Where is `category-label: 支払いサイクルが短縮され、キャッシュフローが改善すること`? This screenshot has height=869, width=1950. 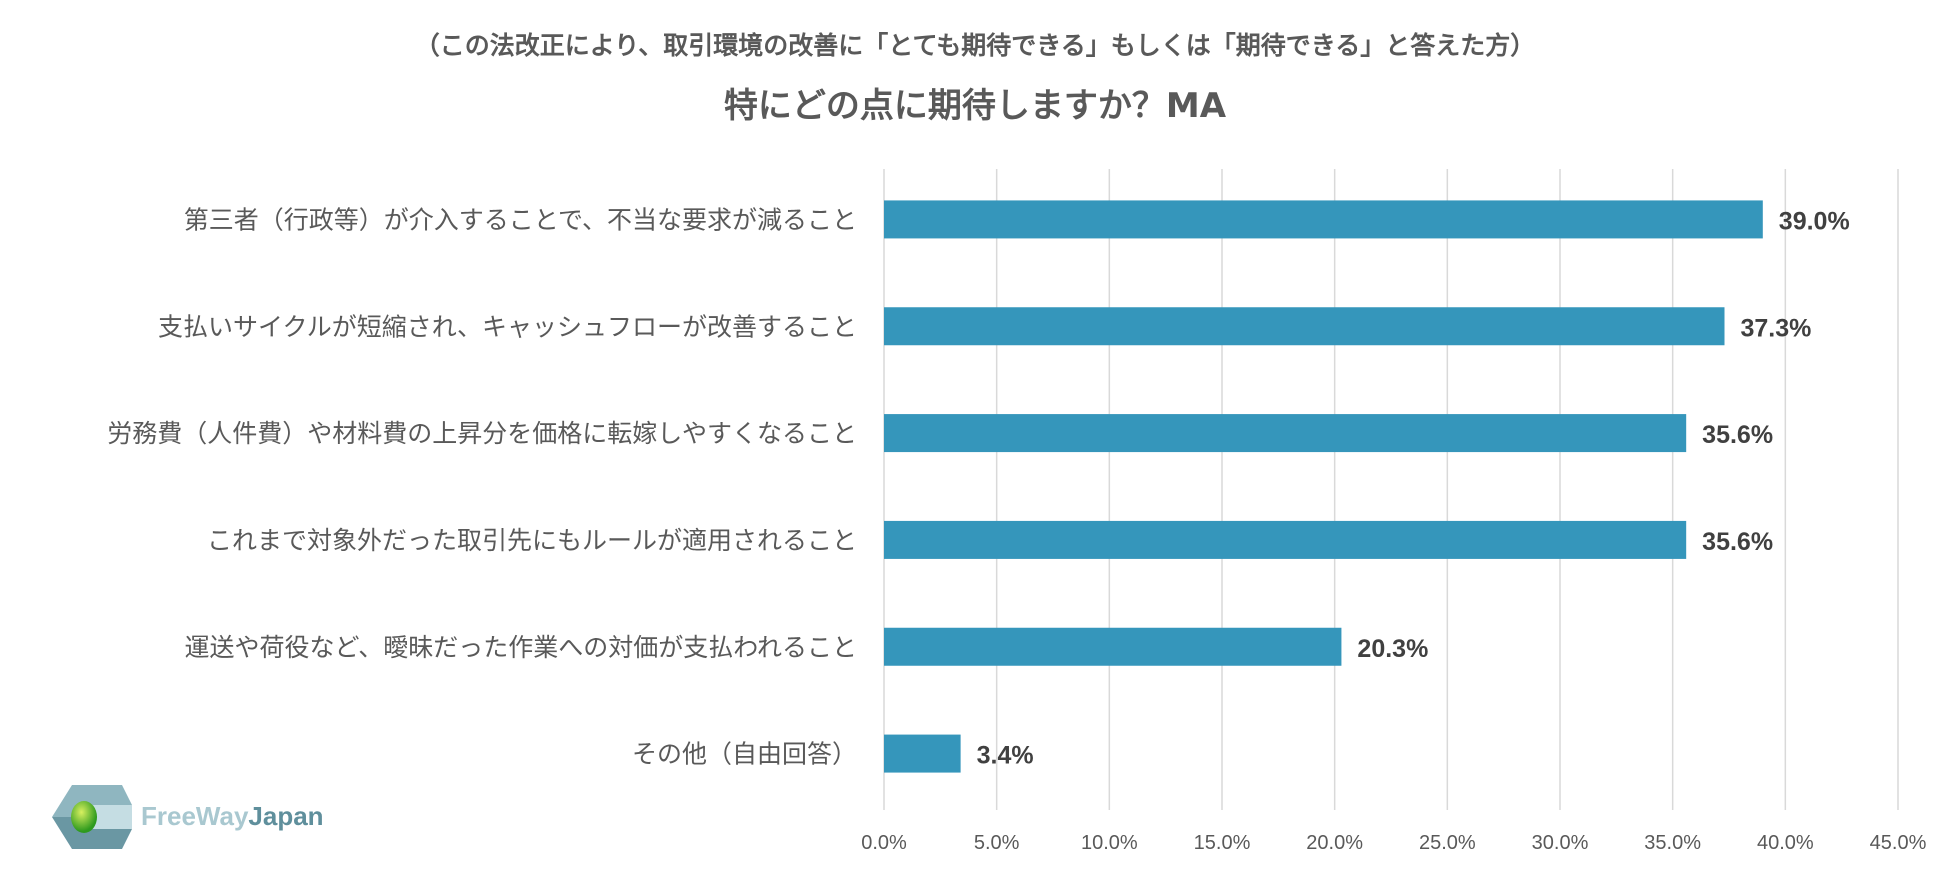 category-label: 支払いサイクルが短縮され、キャッシュフローが改善すること is located at coordinates (507, 326).